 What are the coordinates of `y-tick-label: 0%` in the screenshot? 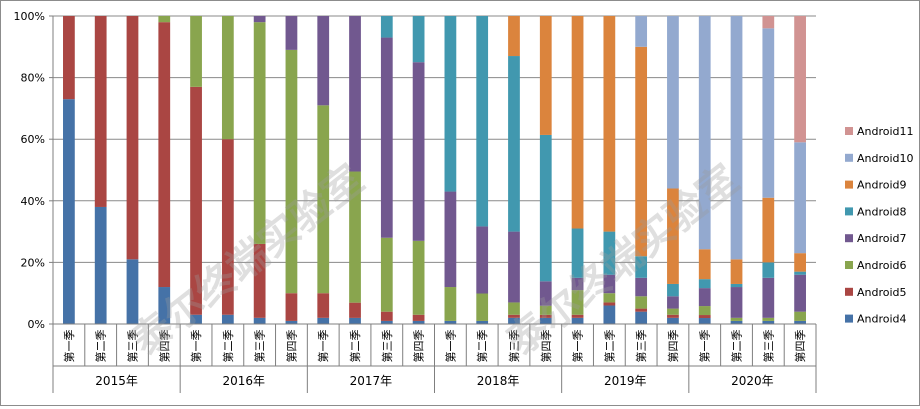 It's located at (36, 324).